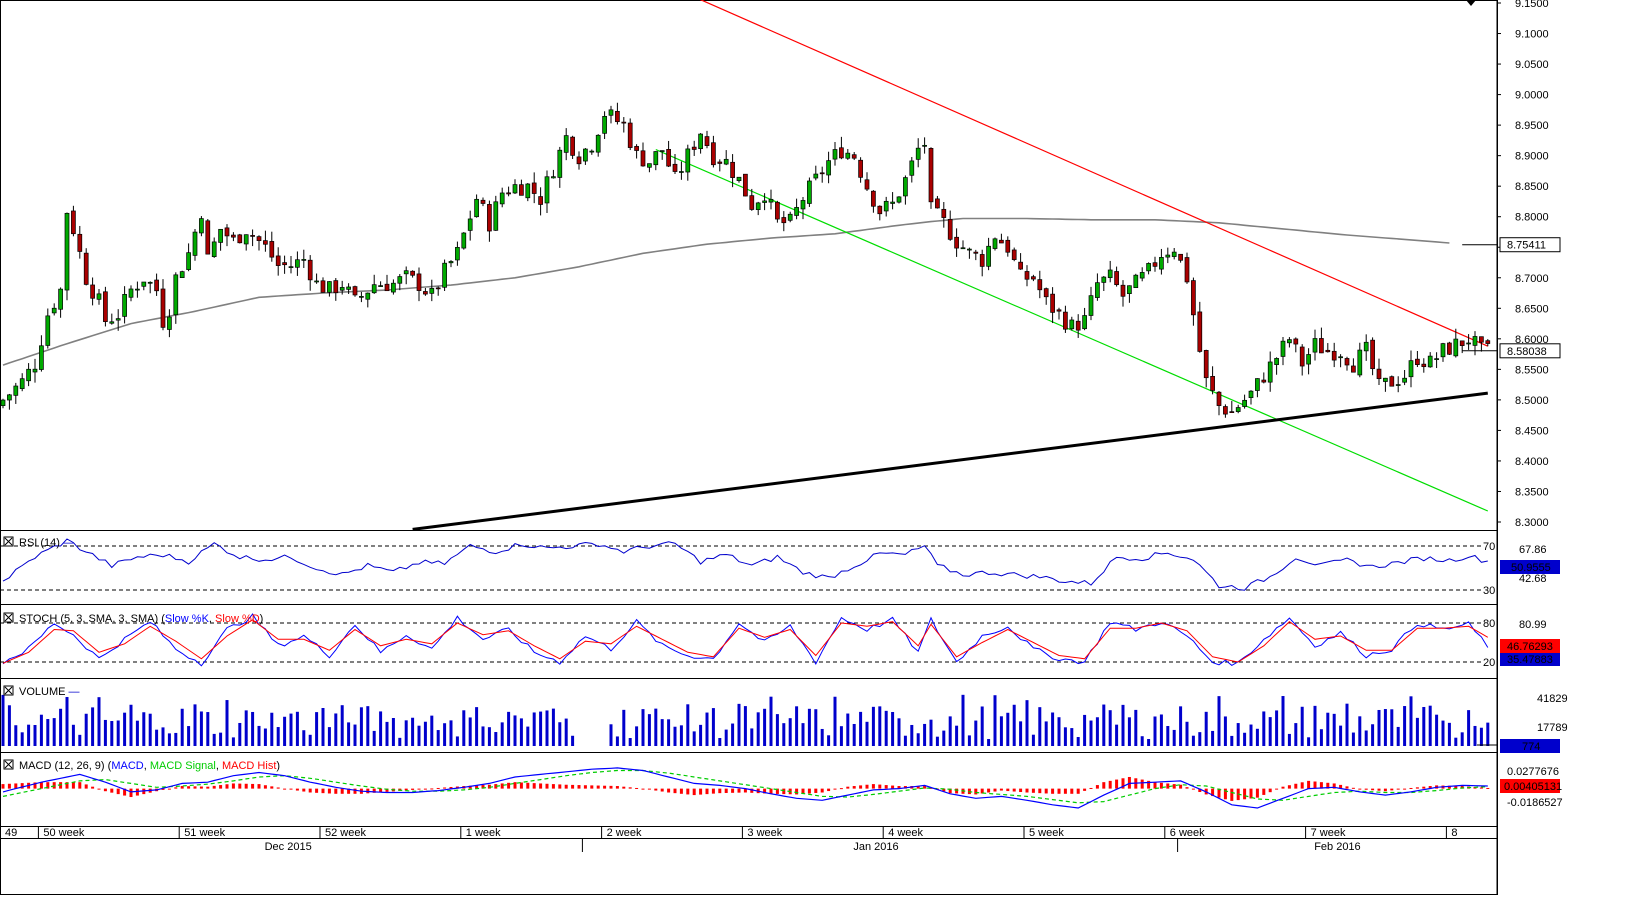 The width and height of the screenshot is (1651, 900). I want to click on volume-last-box, so click(1530, 746).